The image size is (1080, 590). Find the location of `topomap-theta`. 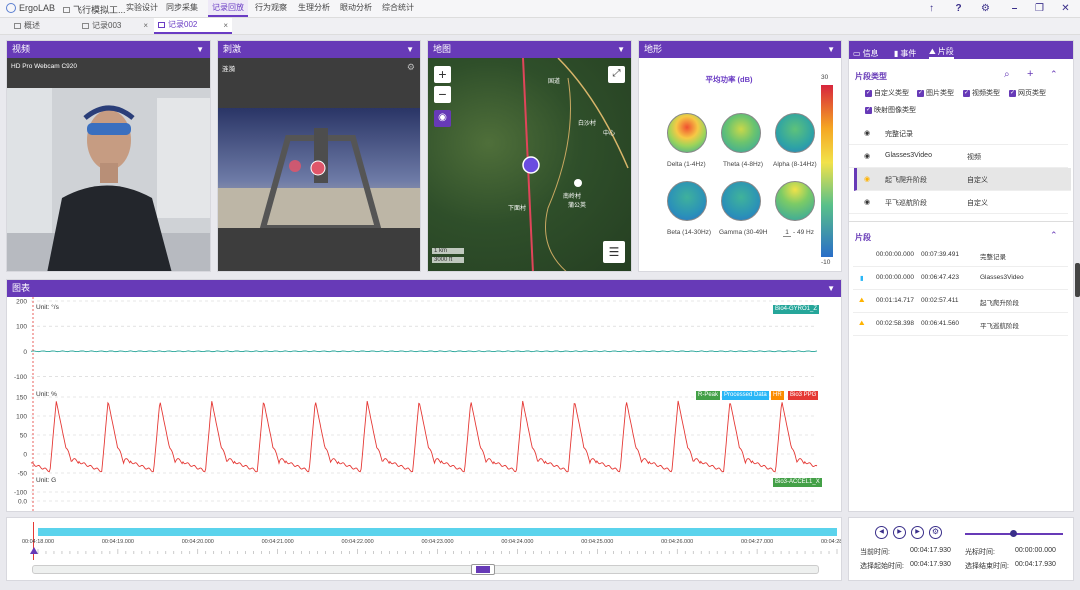

topomap-theta is located at coordinates (741, 133).